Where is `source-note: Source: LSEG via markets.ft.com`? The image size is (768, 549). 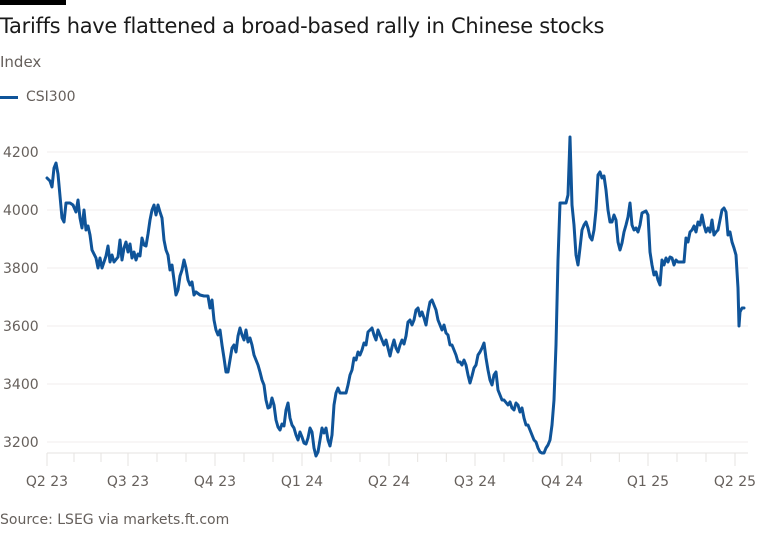 source-note: Source: LSEG via markets.ft.com is located at coordinates (115, 520).